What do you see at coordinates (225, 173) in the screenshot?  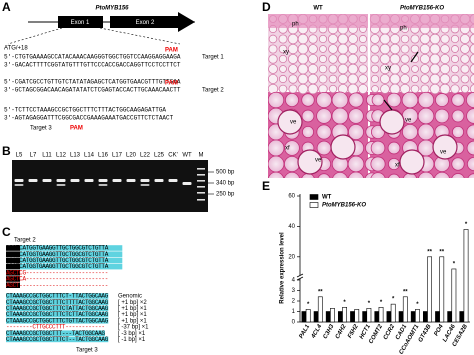 I see `size-label: 500 bp` at bounding box center [225, 173].